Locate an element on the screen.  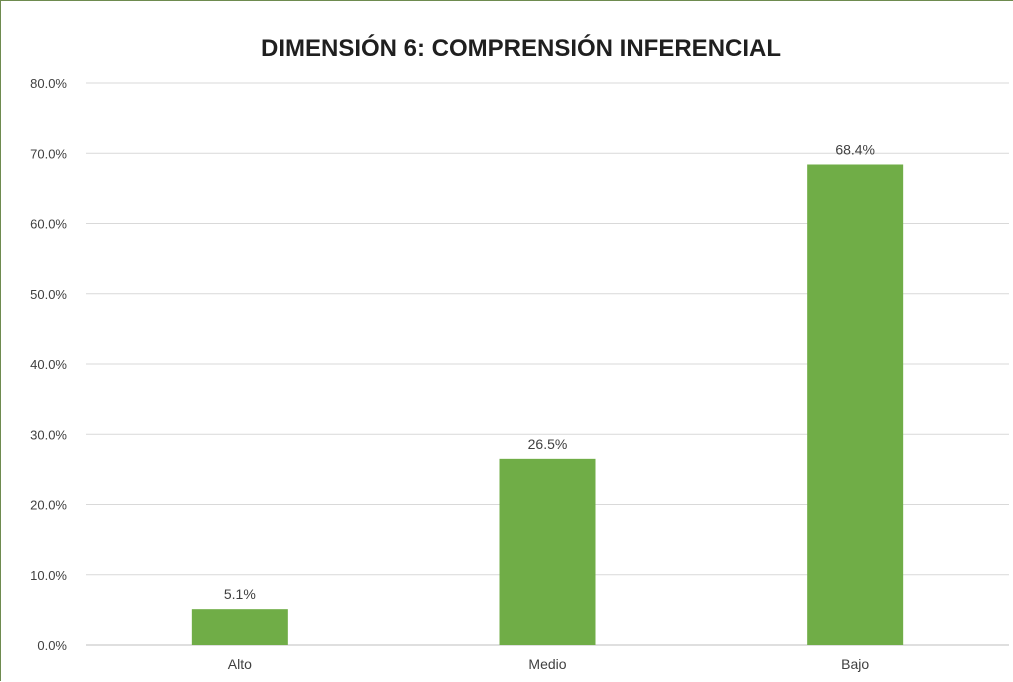
y-tick-label: 40.0% is located at coordinates (48, 364).